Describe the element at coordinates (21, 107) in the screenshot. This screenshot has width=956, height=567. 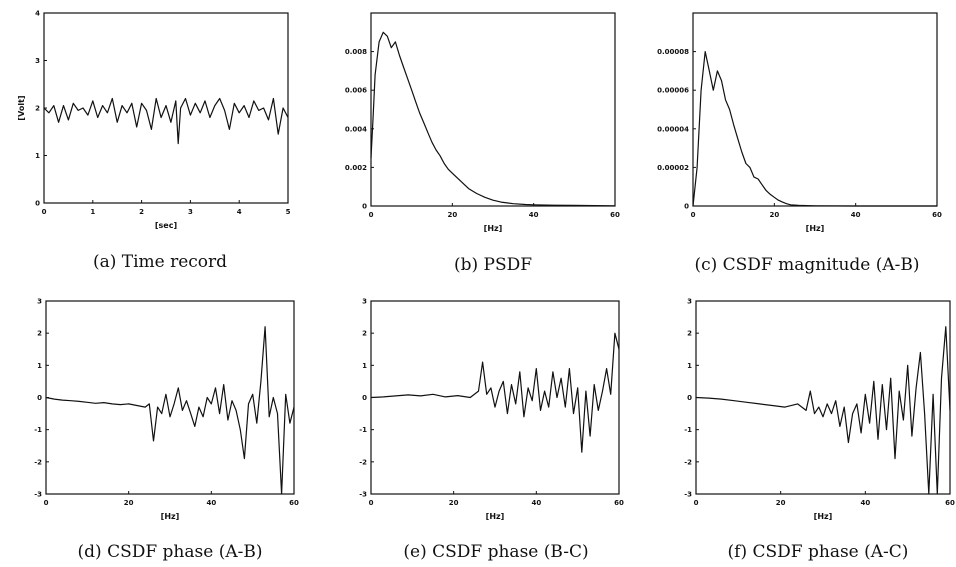
I see `y-axis-label: [Volt]` at that location.